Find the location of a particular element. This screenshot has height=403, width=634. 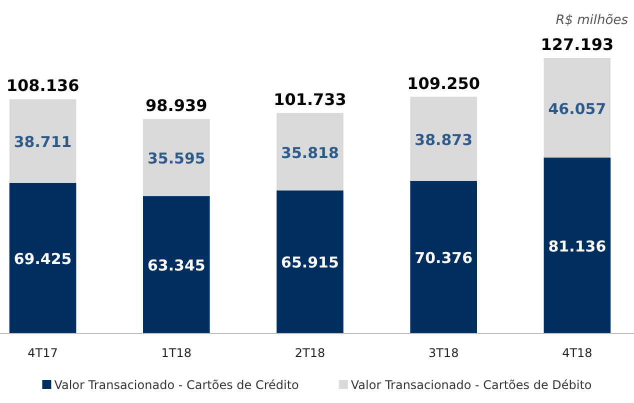

data-label: 35.595 is located at coordinates (176, 159).